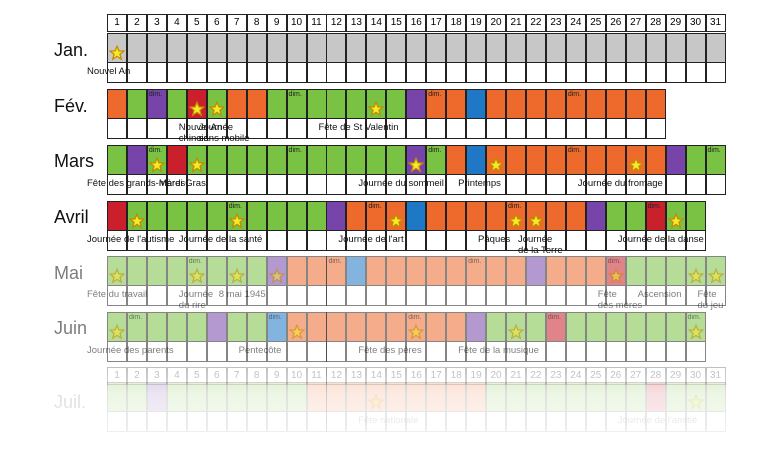 The height and width of the screenshot is (464, 768). What do you see at coordinates (69, 273) in the screenshot?
I see `month-name: Mai` at bounding box center [69, 273].